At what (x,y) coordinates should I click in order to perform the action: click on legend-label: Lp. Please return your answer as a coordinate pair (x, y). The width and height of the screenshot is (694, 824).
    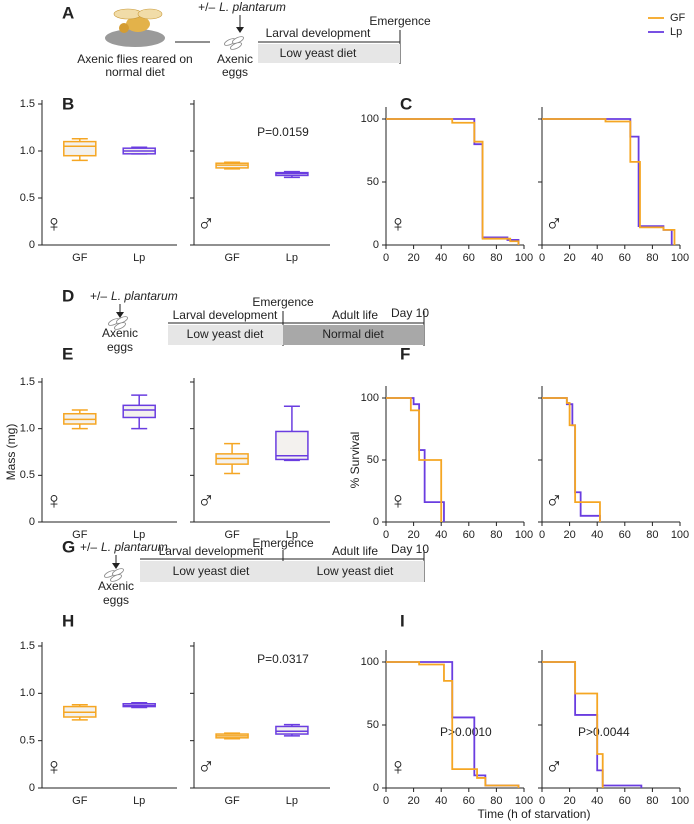
    Looking at the image, I should click on (676, 32).